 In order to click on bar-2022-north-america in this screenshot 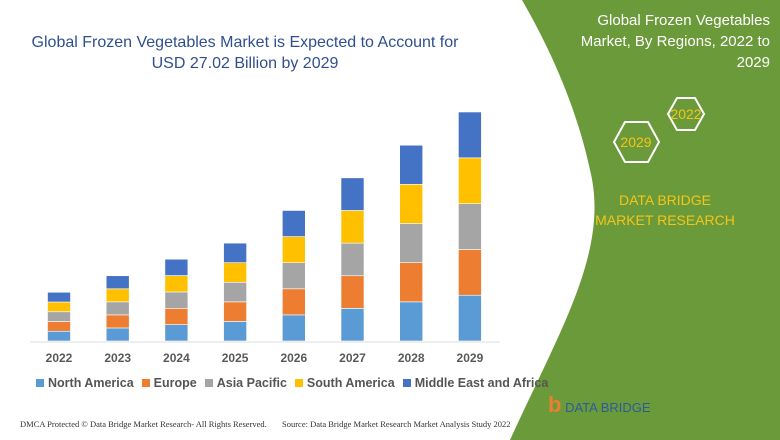, I will do `click(59, 336)`.